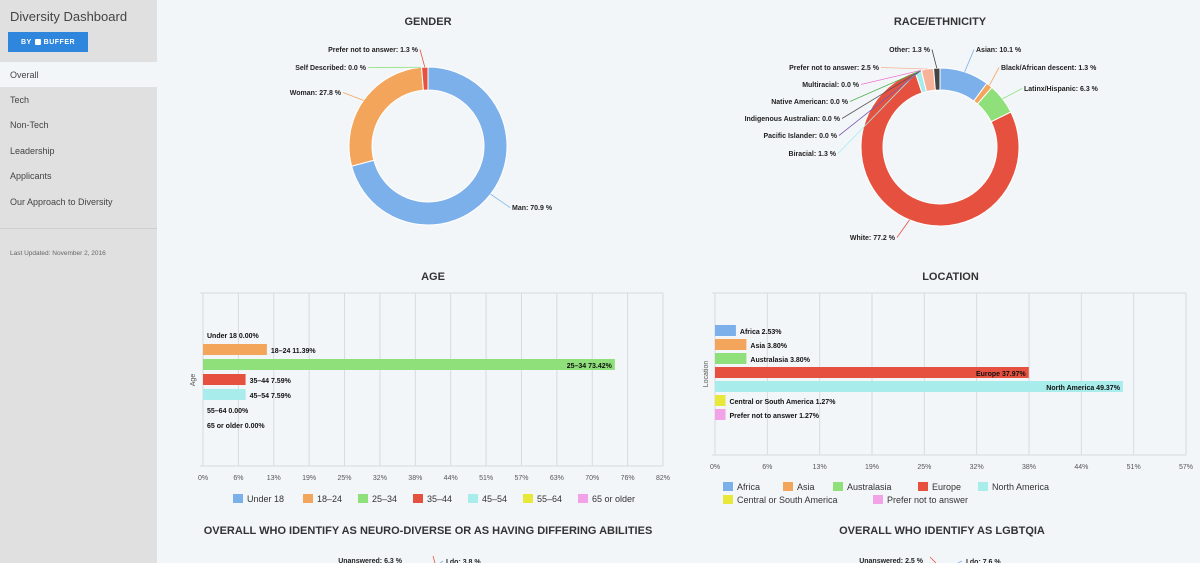 The image size is (1200, 563). What do you see at coordinates (69, 16) in the screenshot?
I see `app-title: Diversity Dashboard` at bounding box center [69, 16].